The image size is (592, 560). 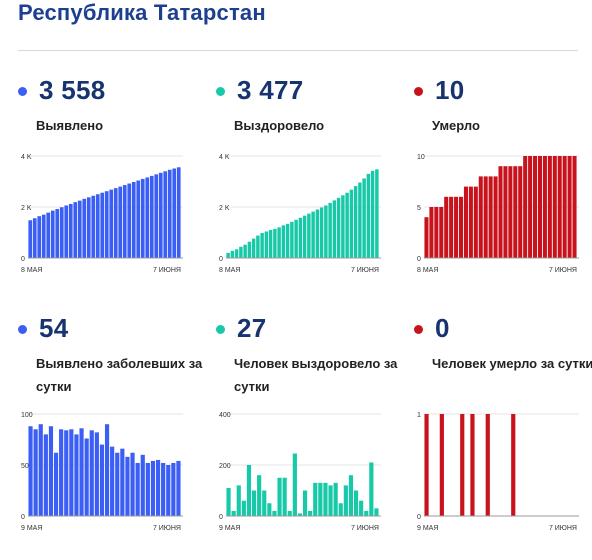 I want to click on stat-label: Умерло, so click(x=456, y=125).